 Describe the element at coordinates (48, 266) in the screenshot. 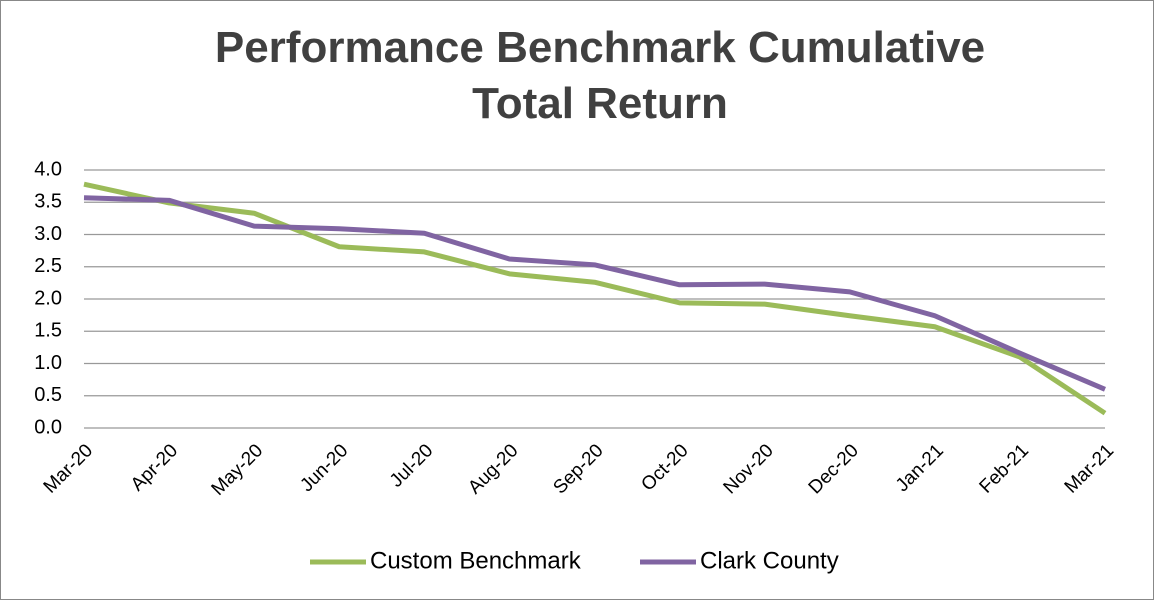

I see `y-tick-label: 2.5` at that location.